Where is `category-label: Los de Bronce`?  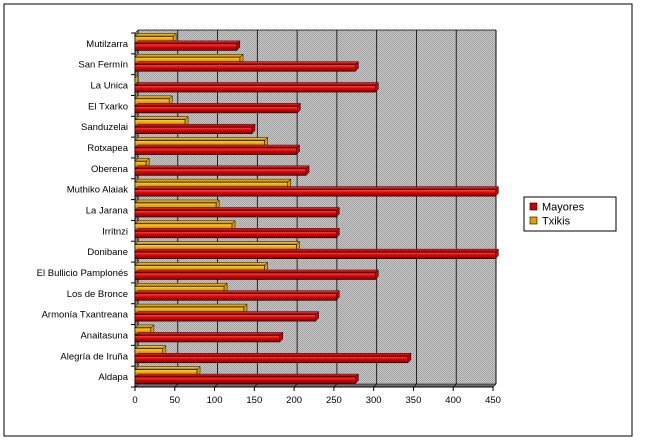
category-label: Los de Bronce is located at coordinates (97, 294).